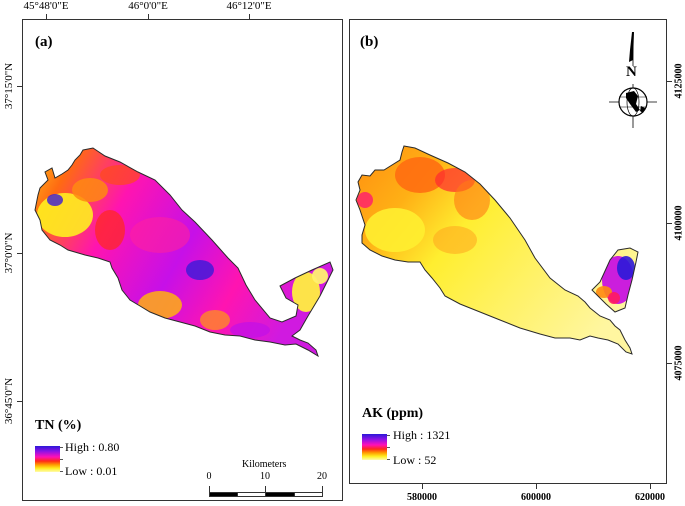  What do you see at coordinates (92, 447) in the screenshot?
I see `legend-high-label: High : 0.80` at bounding box center [92, 447].